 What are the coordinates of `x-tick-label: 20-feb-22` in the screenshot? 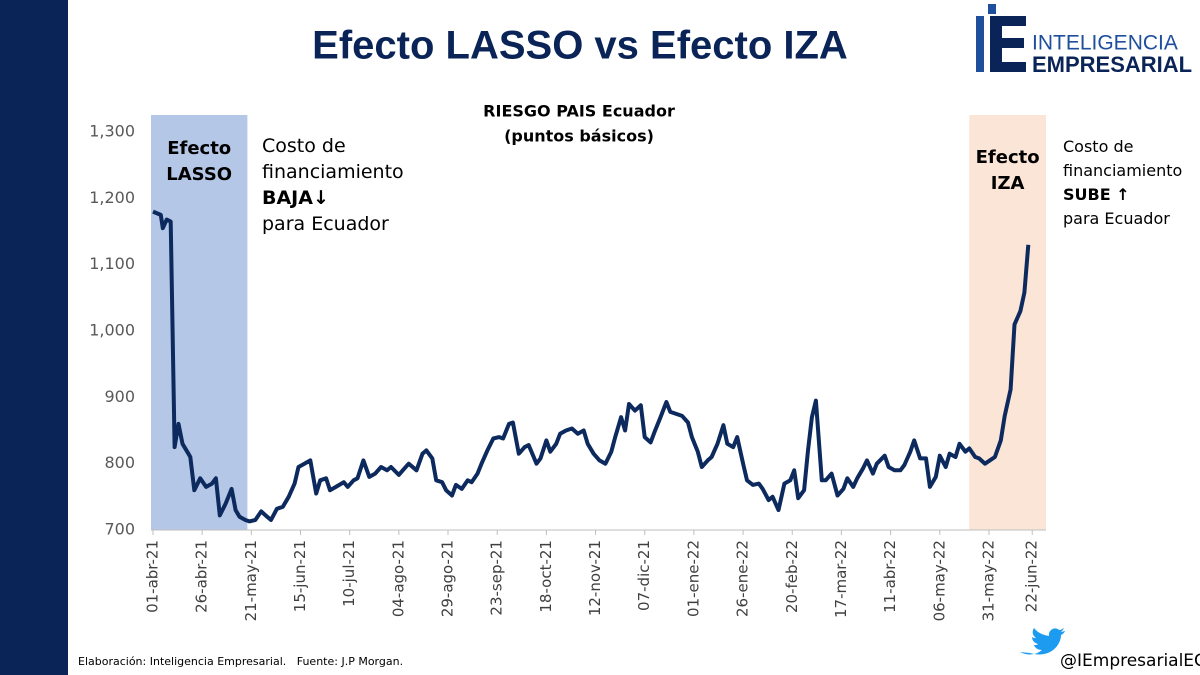 It's located at (792, 576).